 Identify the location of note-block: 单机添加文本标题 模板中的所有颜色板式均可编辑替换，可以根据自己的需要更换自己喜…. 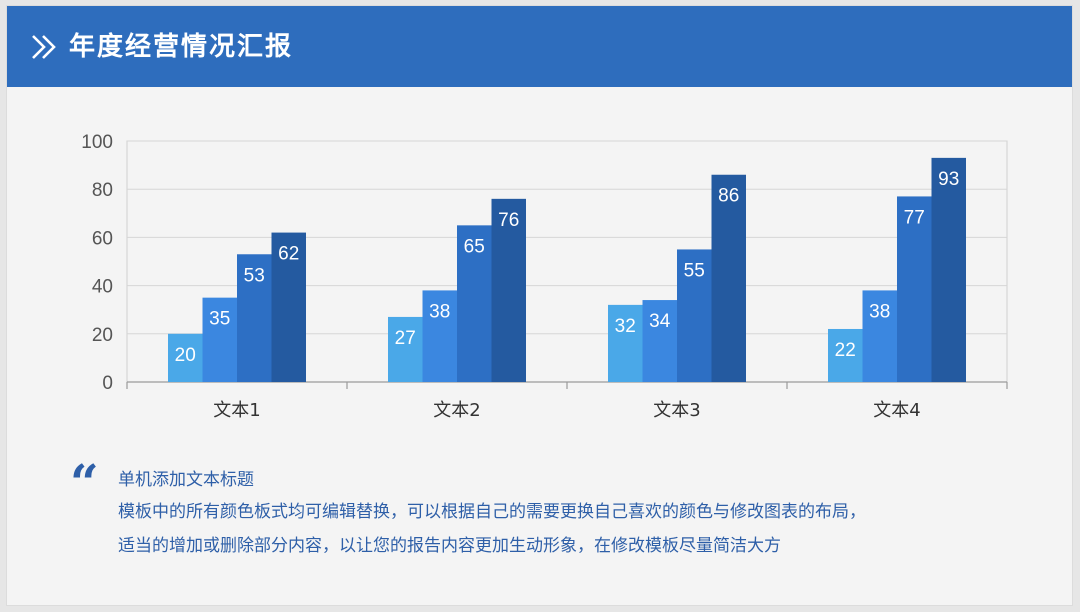
(492, 514).